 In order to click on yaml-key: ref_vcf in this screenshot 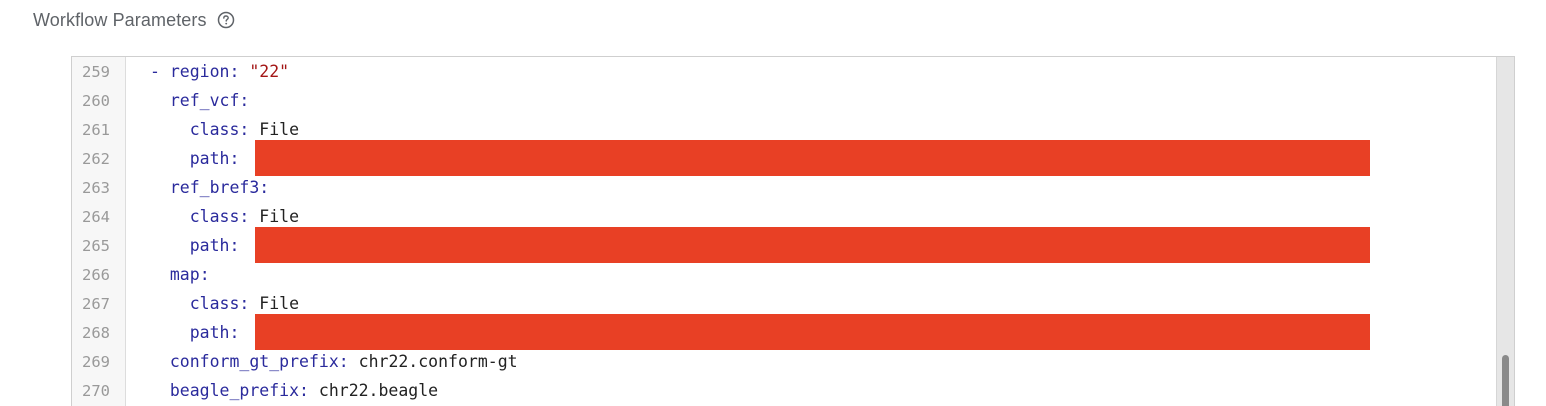, I will do `click(204, 100)`.